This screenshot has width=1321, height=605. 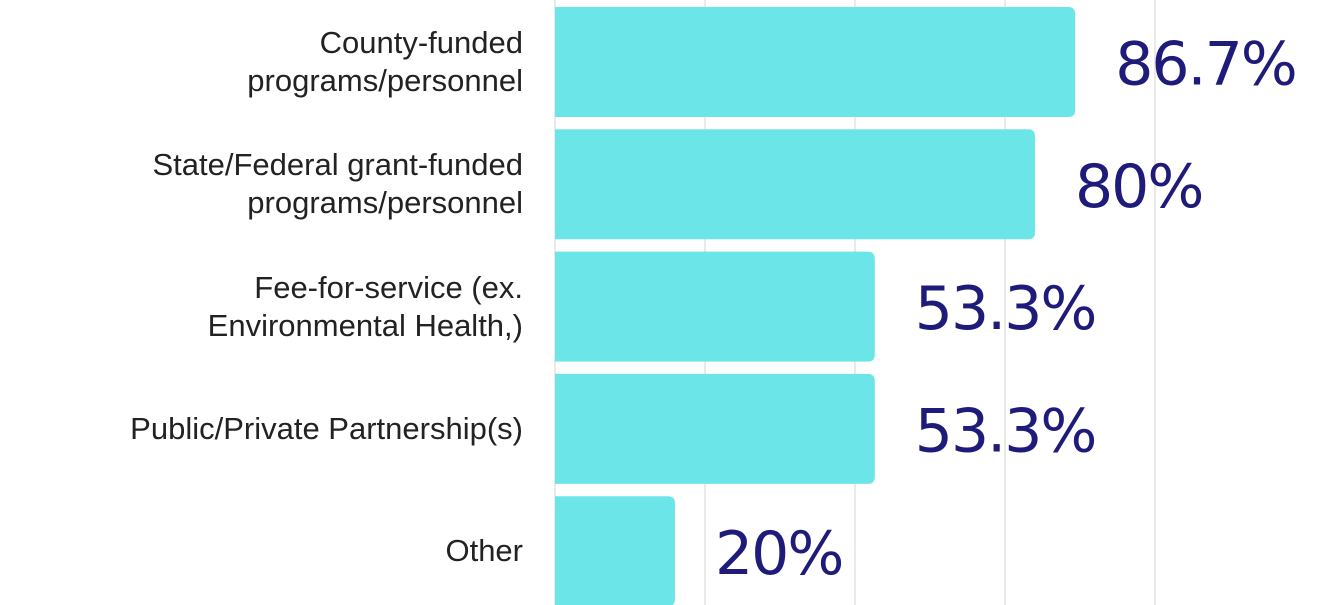 What do you see at coordinates (1138, 187) in the screenshot?
I see `value-label: 80%` at bounding box center [1138, 187].